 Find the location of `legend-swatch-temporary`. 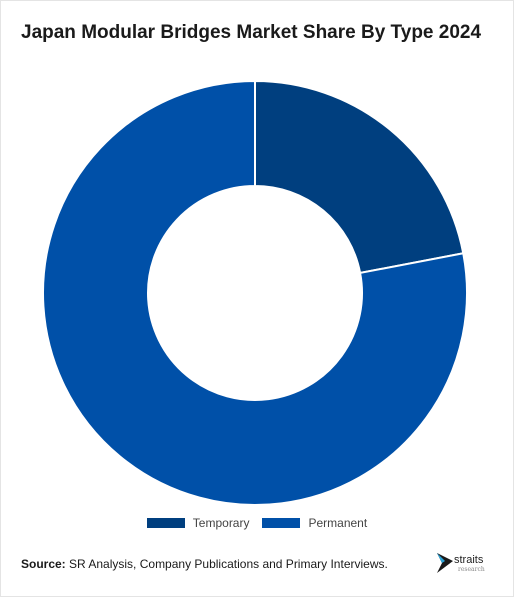

legend-swatch-temporary is located at coordinates (165, 523).